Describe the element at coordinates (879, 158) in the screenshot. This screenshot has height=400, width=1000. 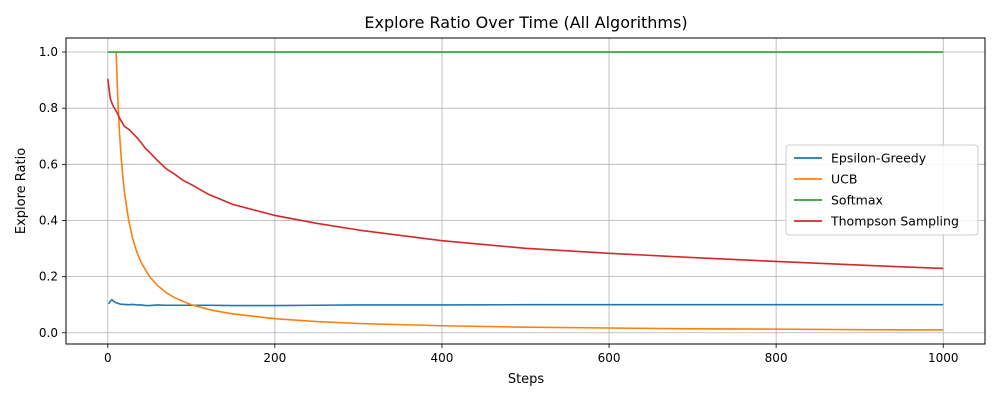
I see `legend-label-epsilon-greedy: Epsilon-Greedy` at that location.